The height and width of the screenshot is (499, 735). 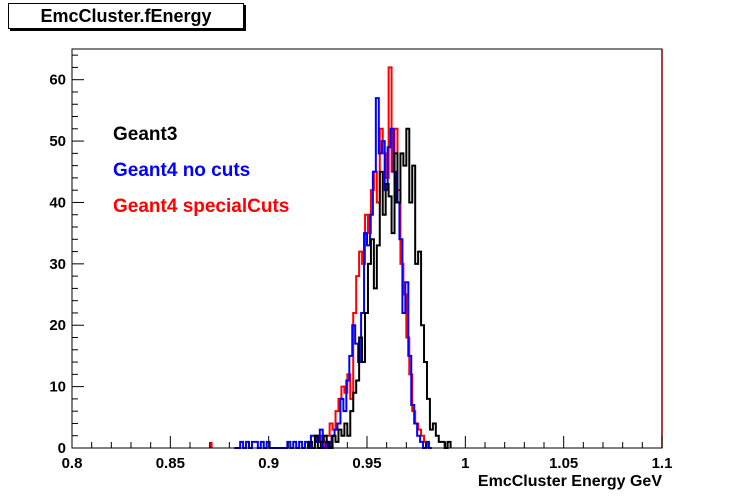 What do you see at coordinates (201, 206) in the screenshot?
I see `legend-entry: Geant4 specialCuts` at bounding box center [201, 206].